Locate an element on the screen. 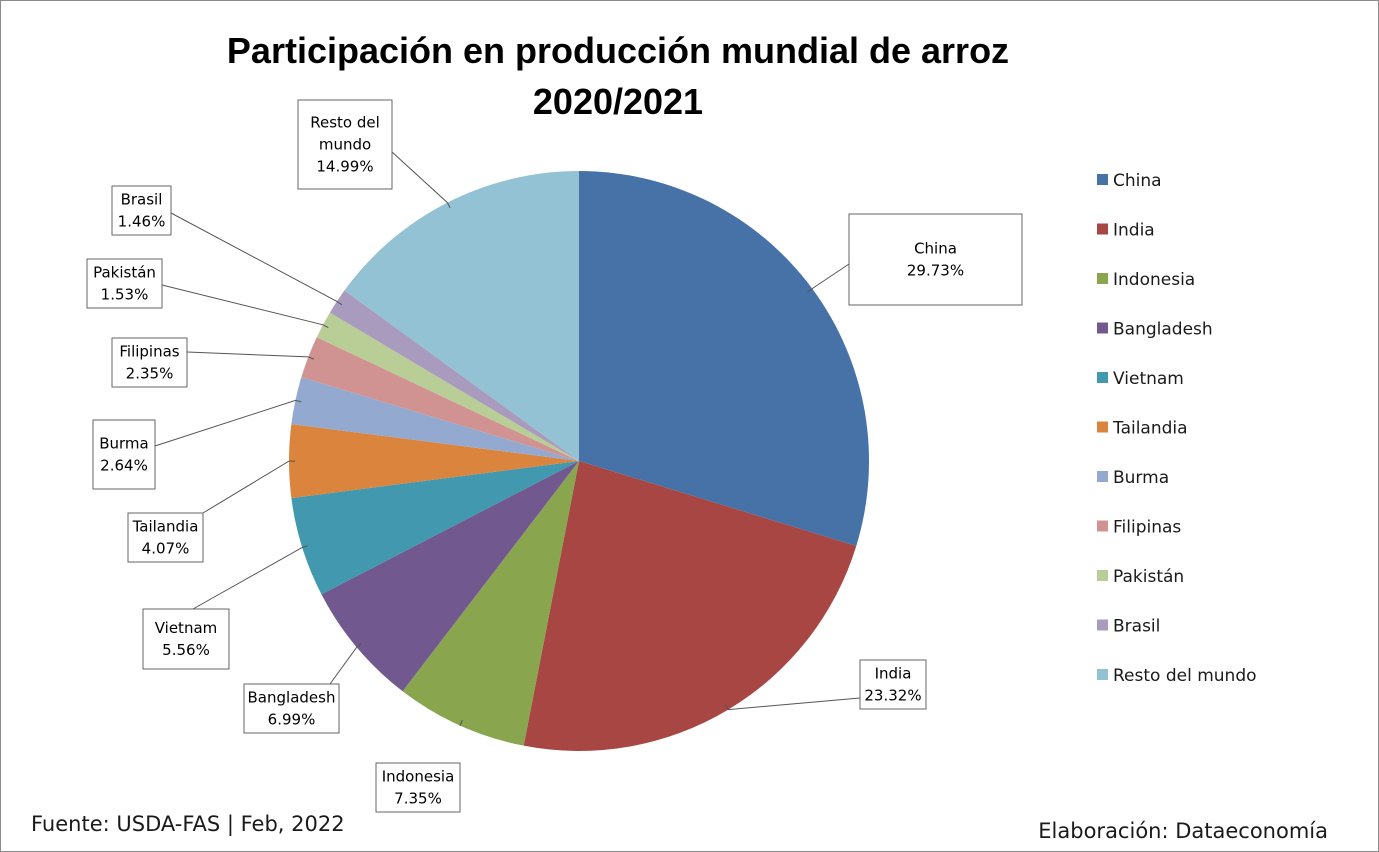 This screenshot has height=852, width=1379. leader-line-china is located at coordinates (828, 278).